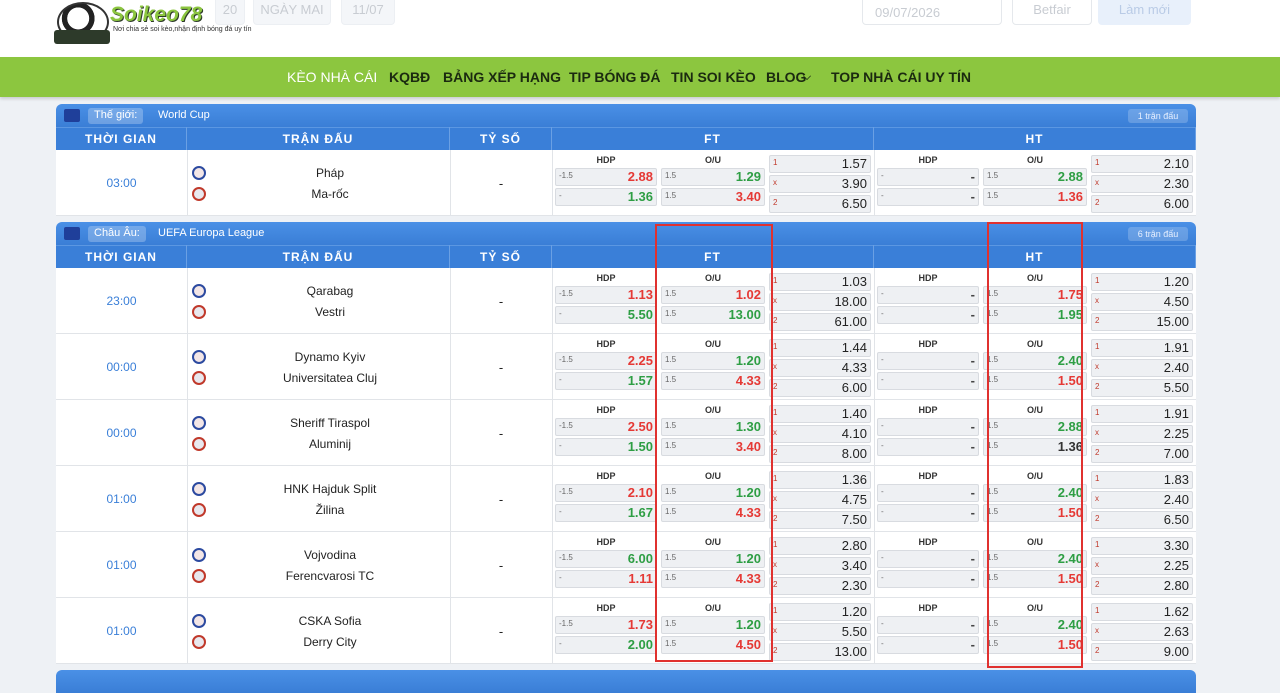 The height and width of the screenshot is (693, 1280). I want to click on date-input: 09/07/2026, so click(932, 12).